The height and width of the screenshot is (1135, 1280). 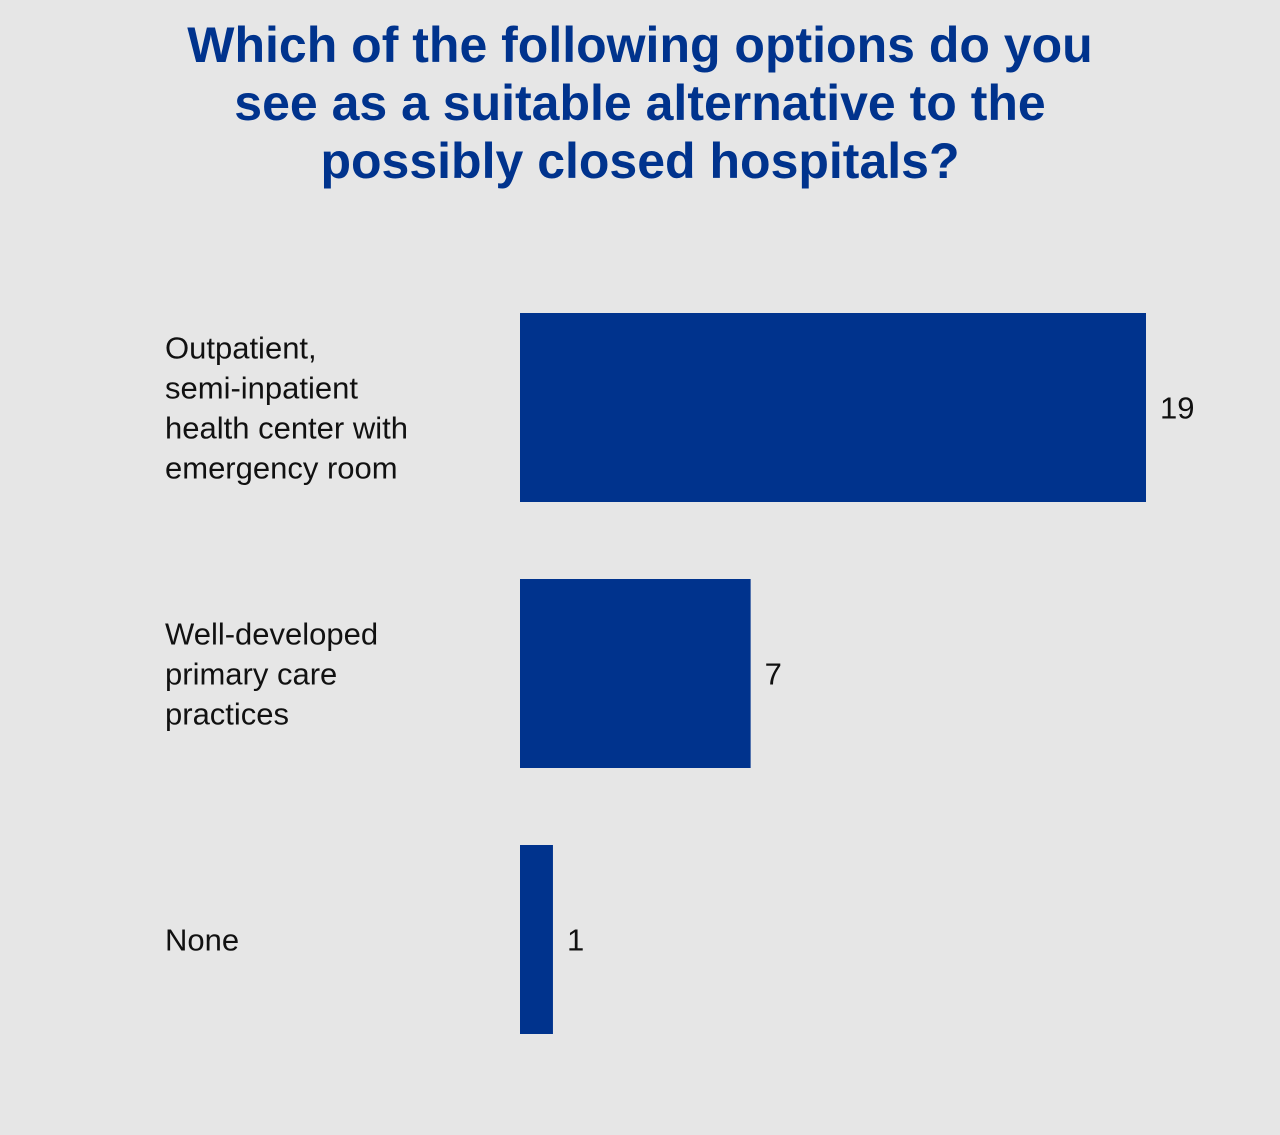 I want to click on data-label: 19, so click(x=1177, y=407).